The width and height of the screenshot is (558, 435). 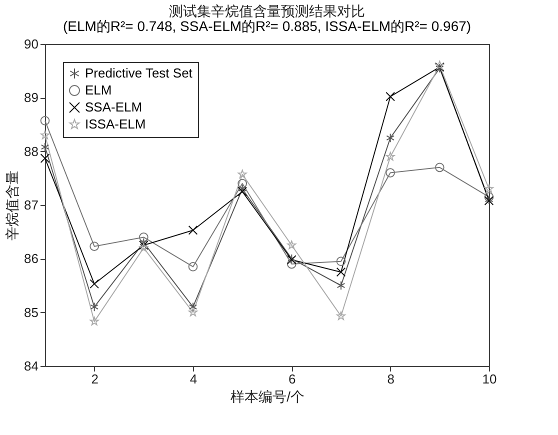 What do you see at coordinates (31, 44) in the screenshot?
I see `y-tick-label: 90` at bounding box center [31, 44].